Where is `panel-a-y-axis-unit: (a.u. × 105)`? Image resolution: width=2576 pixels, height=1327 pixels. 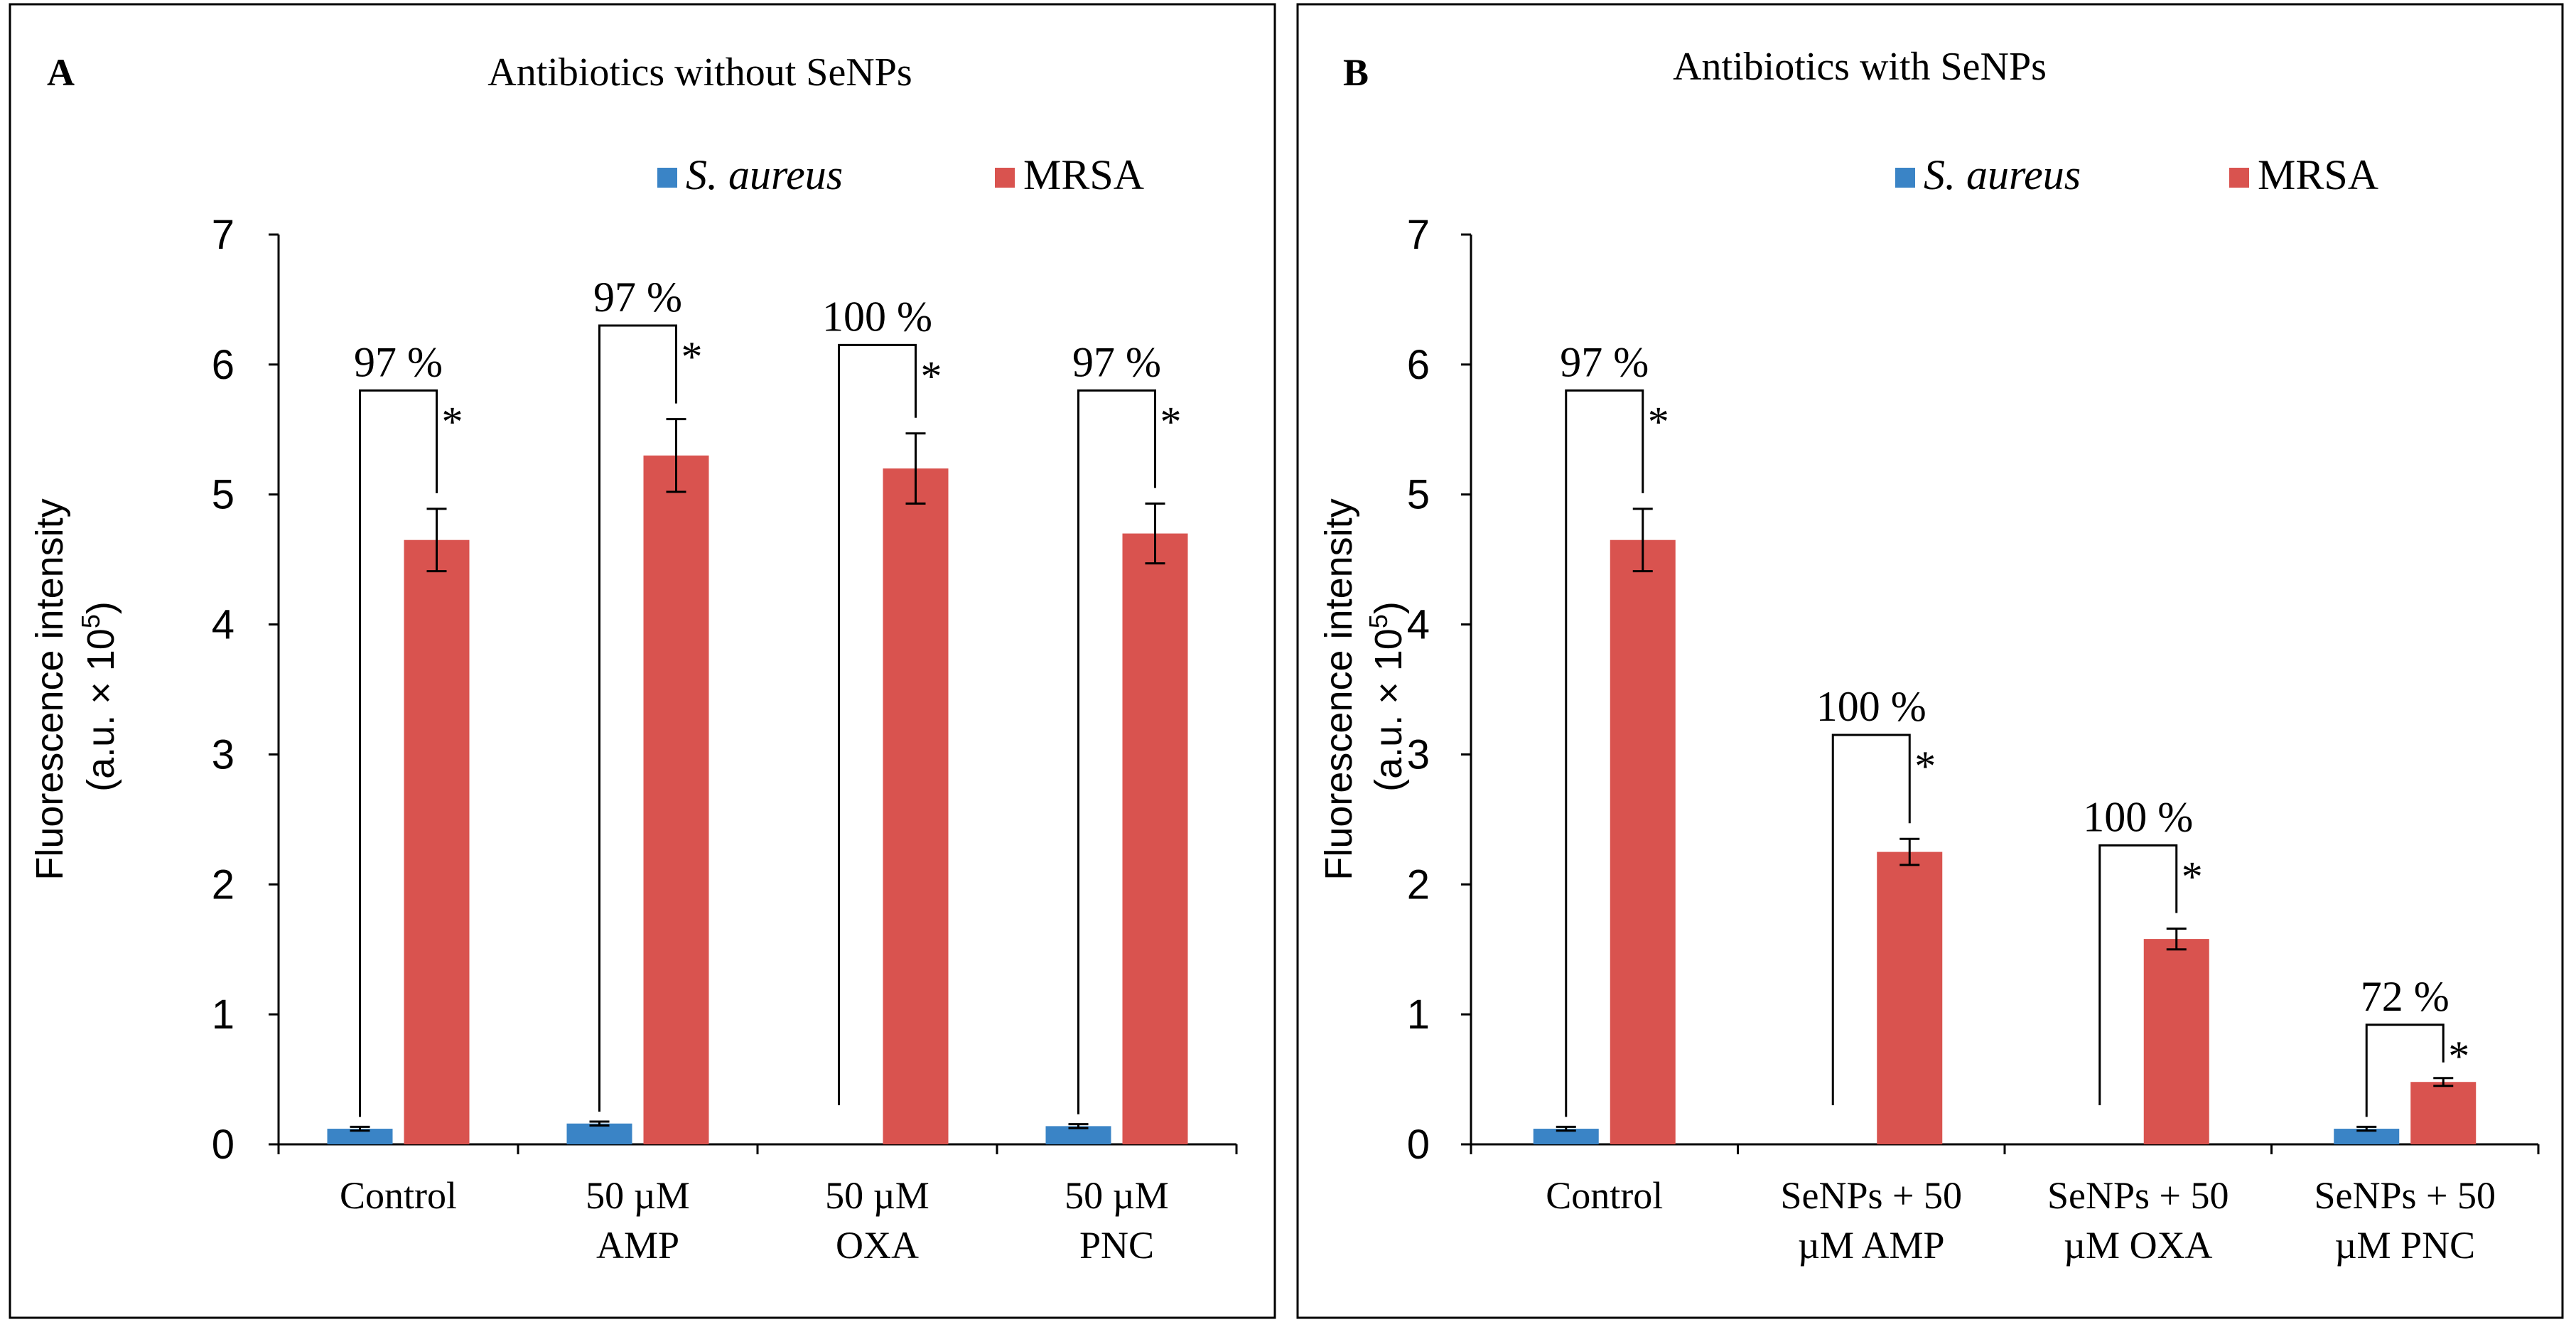 panel-a-y-axis-unit: (a.u. × 105) is located at coordinates (100, 696).